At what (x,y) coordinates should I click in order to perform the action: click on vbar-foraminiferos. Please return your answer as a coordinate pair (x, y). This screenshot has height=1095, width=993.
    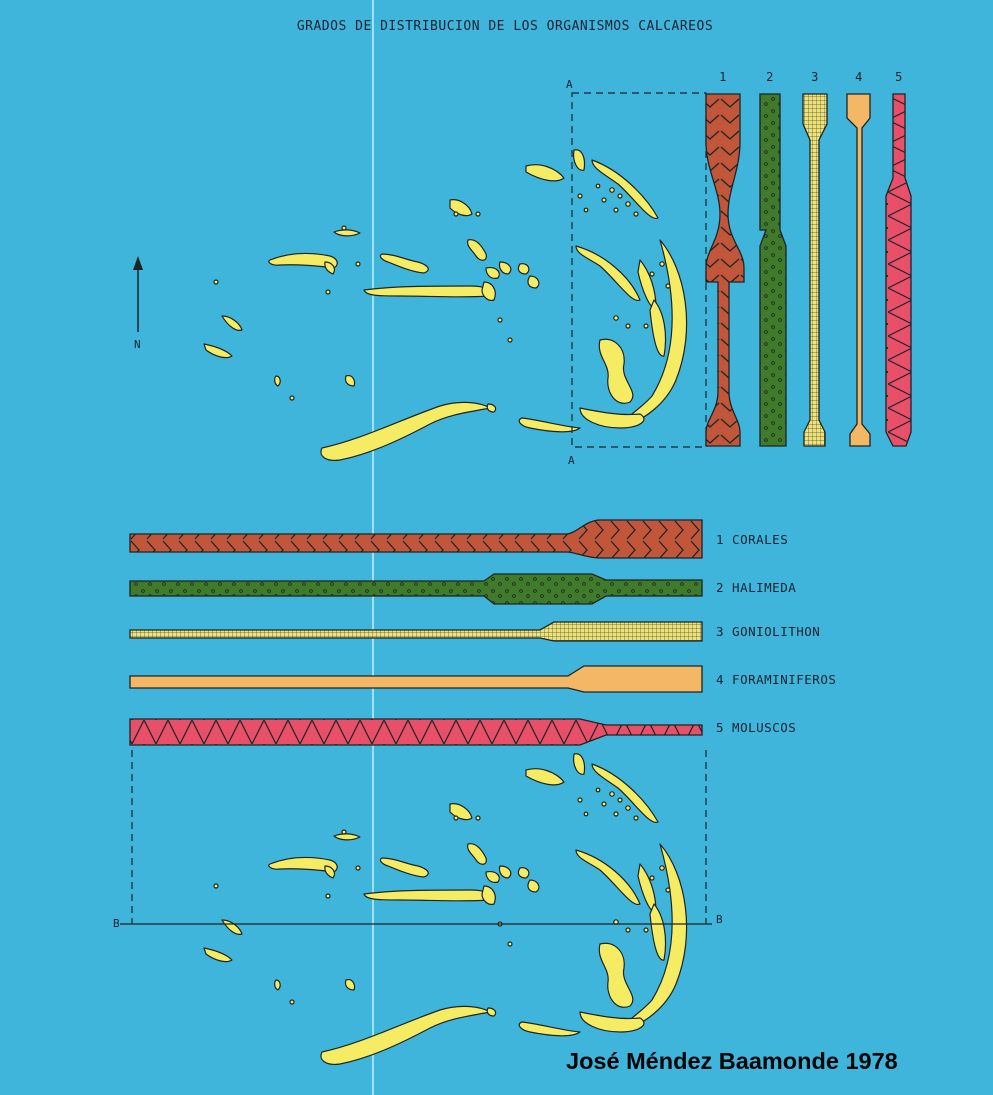
    Looking at the image, I should click on (858, 270).